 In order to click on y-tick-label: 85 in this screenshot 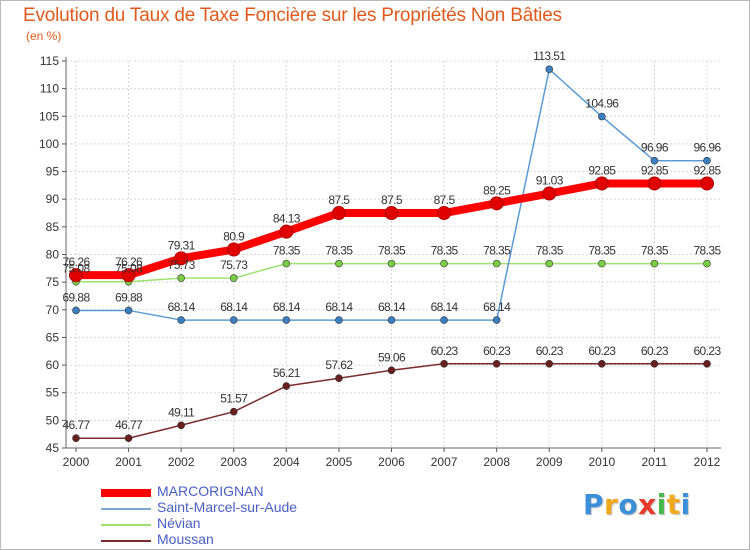, I will do `click(53, 227)`.